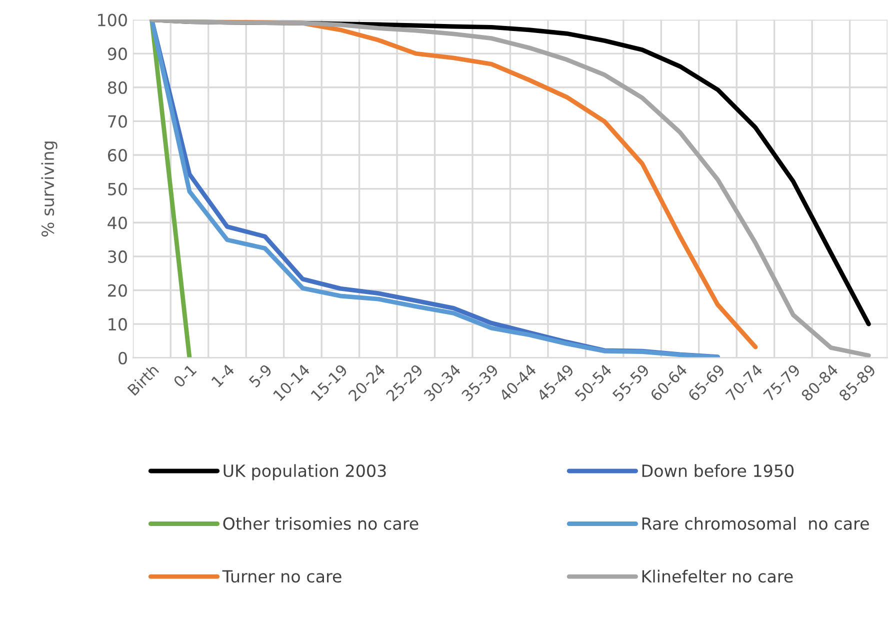  Describe the element at coordinates (117, 256) in the screenshot. I see `y-tick-label: 30` at that location.